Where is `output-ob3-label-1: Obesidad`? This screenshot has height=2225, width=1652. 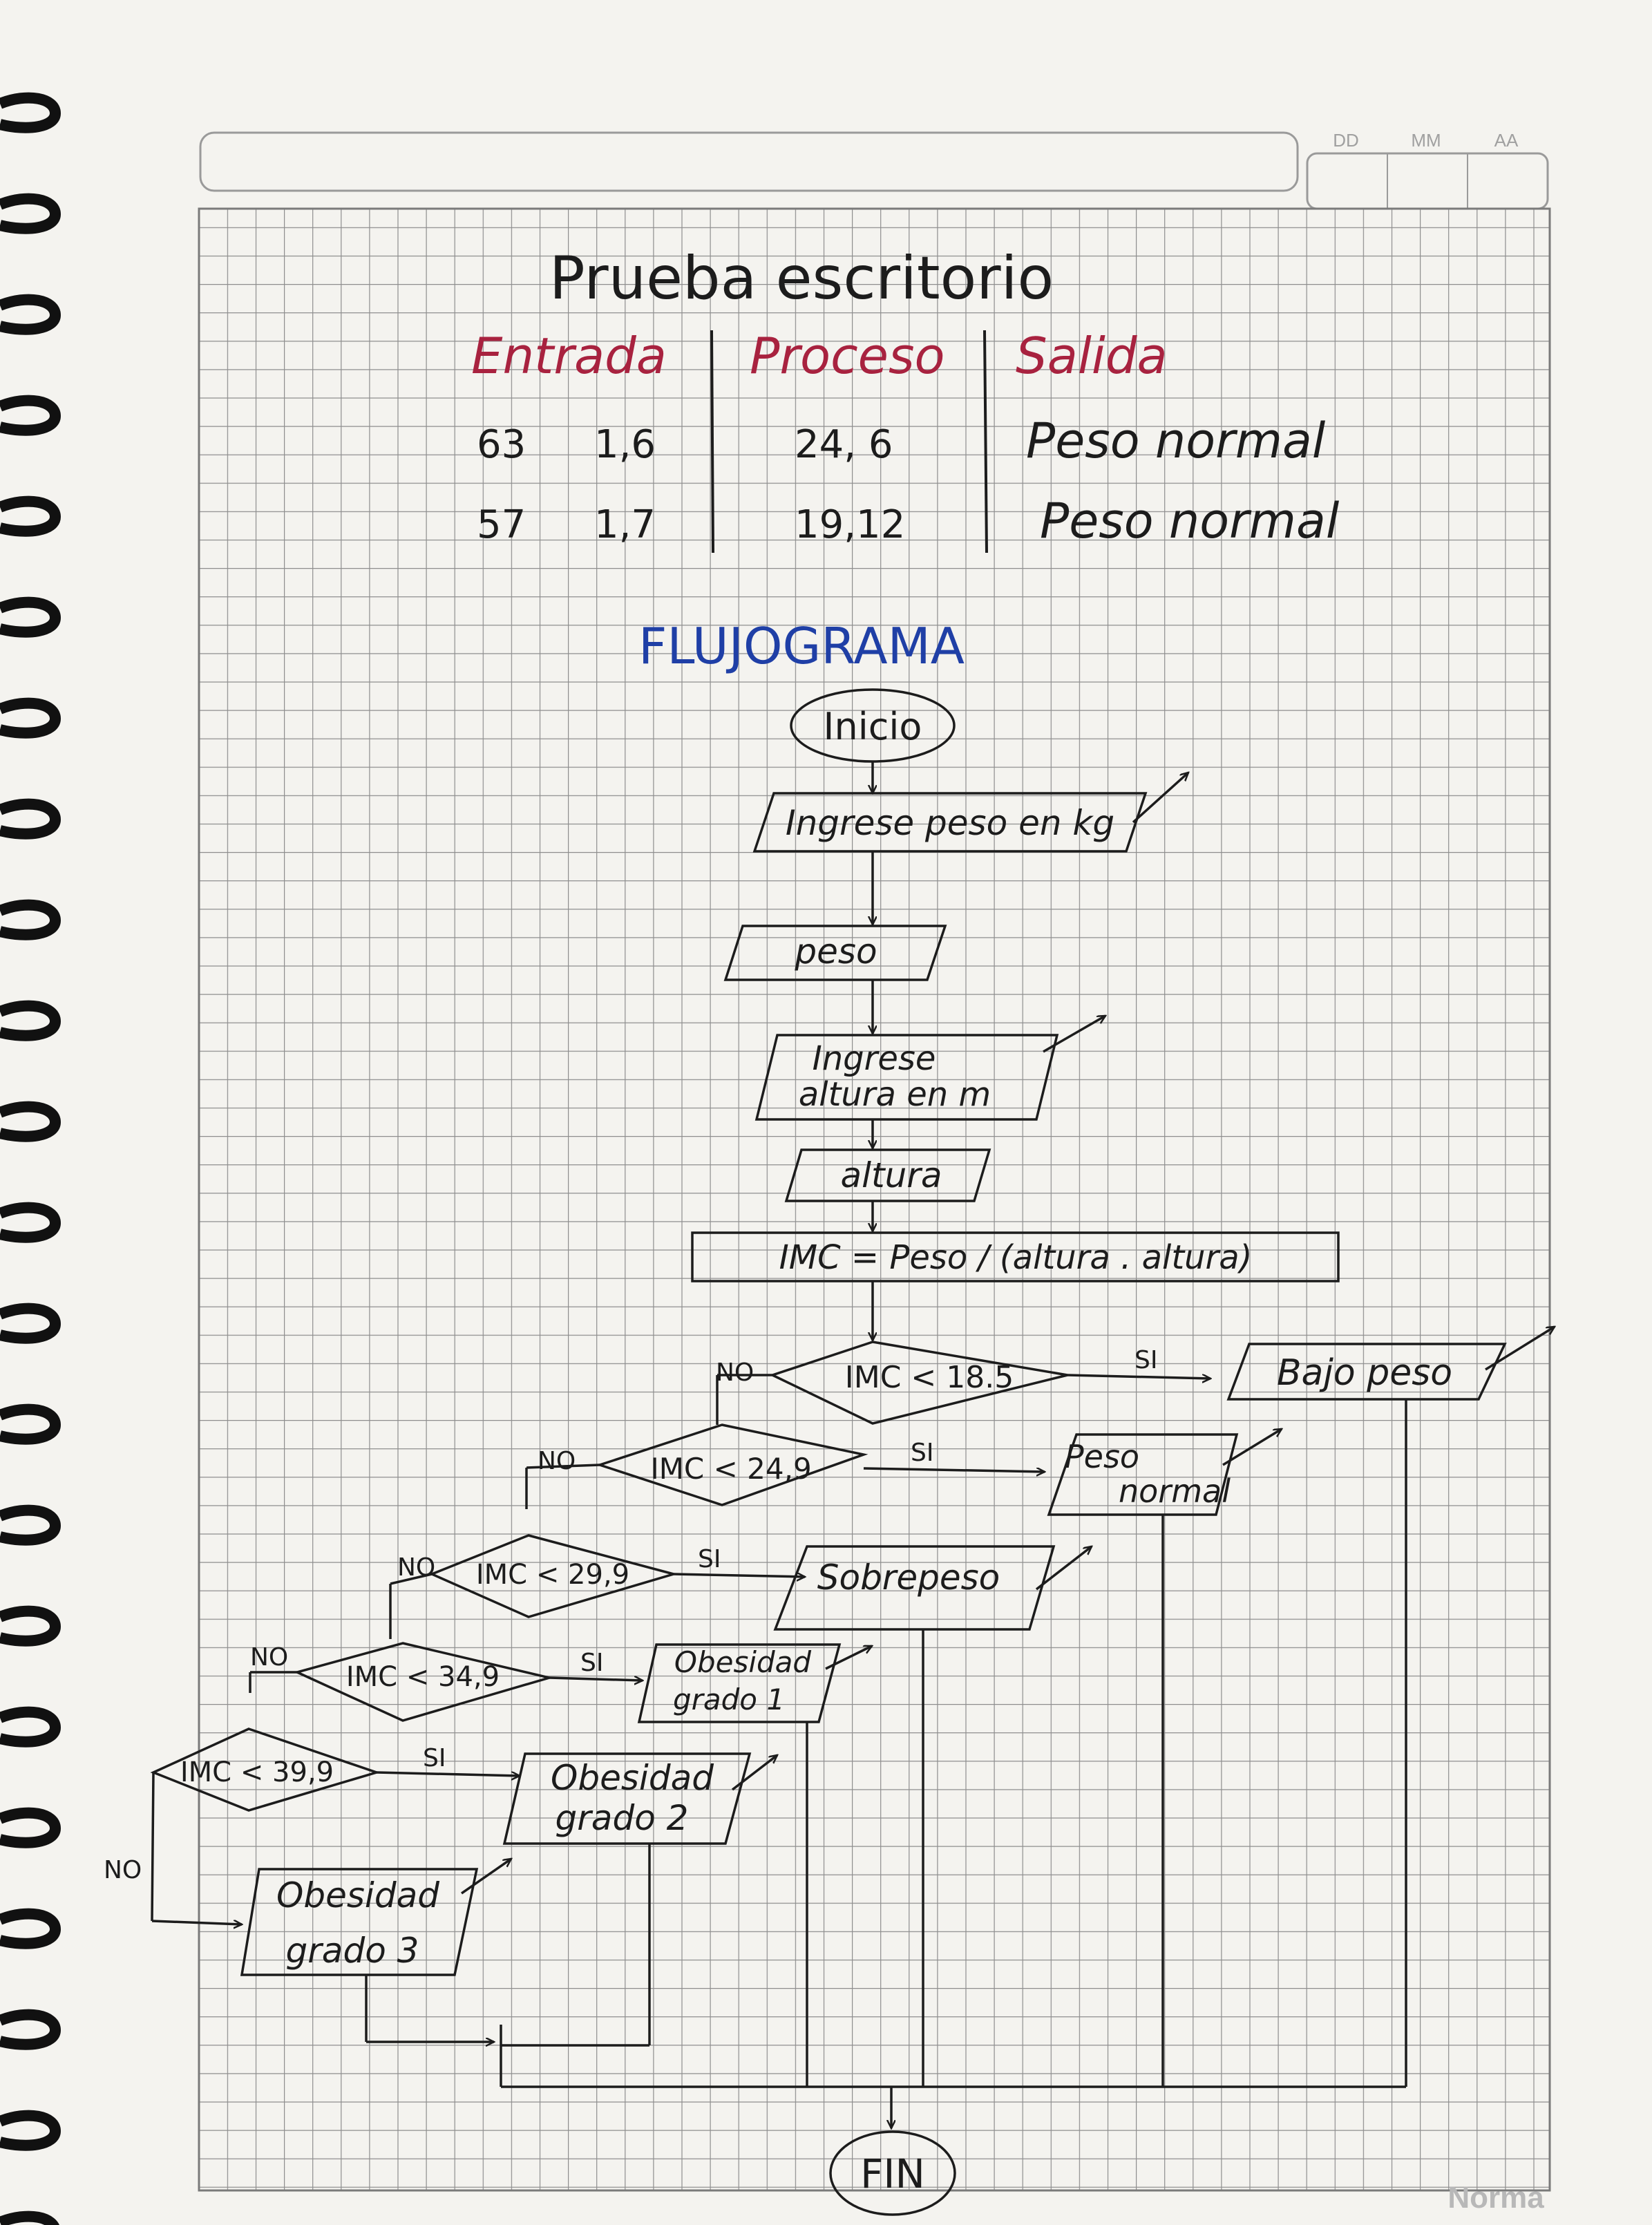 output-ob3-label-1: Obesidad is located at coordinates (357, 1895).